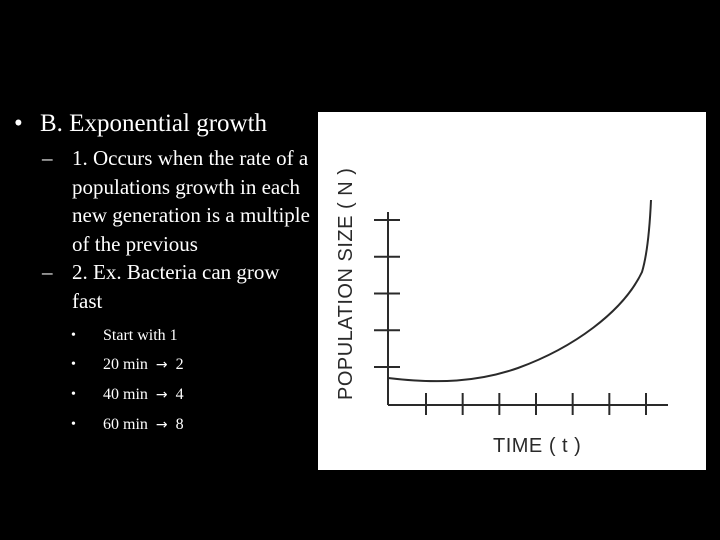 The width and height of the screenshot is (720, 540). Describe the element at coordinates (346, 284) in the screenshot. I see `y-axis-label: POPULATION SIZE ( N )` at that location.